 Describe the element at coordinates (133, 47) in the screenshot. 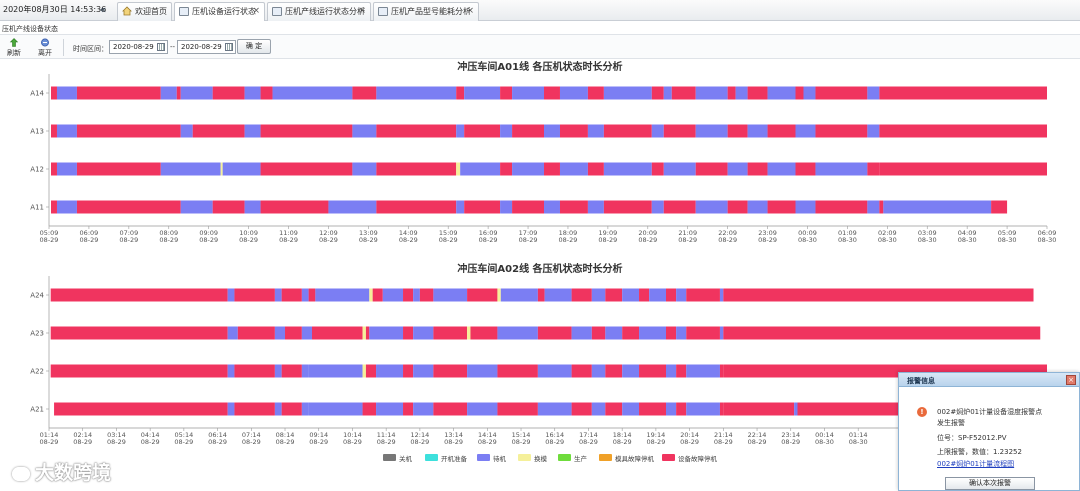

I see `start-date-value: 2020-08-29` at that location.